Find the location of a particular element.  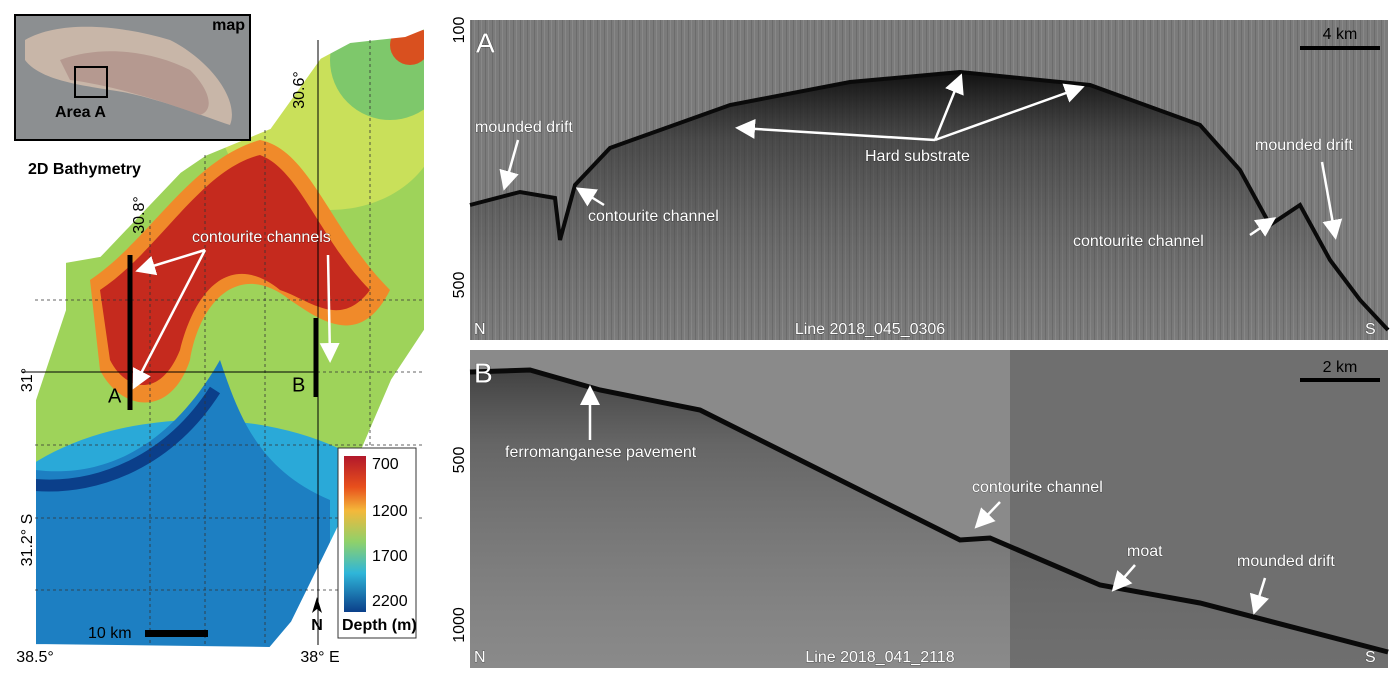

lat-label: 30.8° is located at coordinates (139, 215).